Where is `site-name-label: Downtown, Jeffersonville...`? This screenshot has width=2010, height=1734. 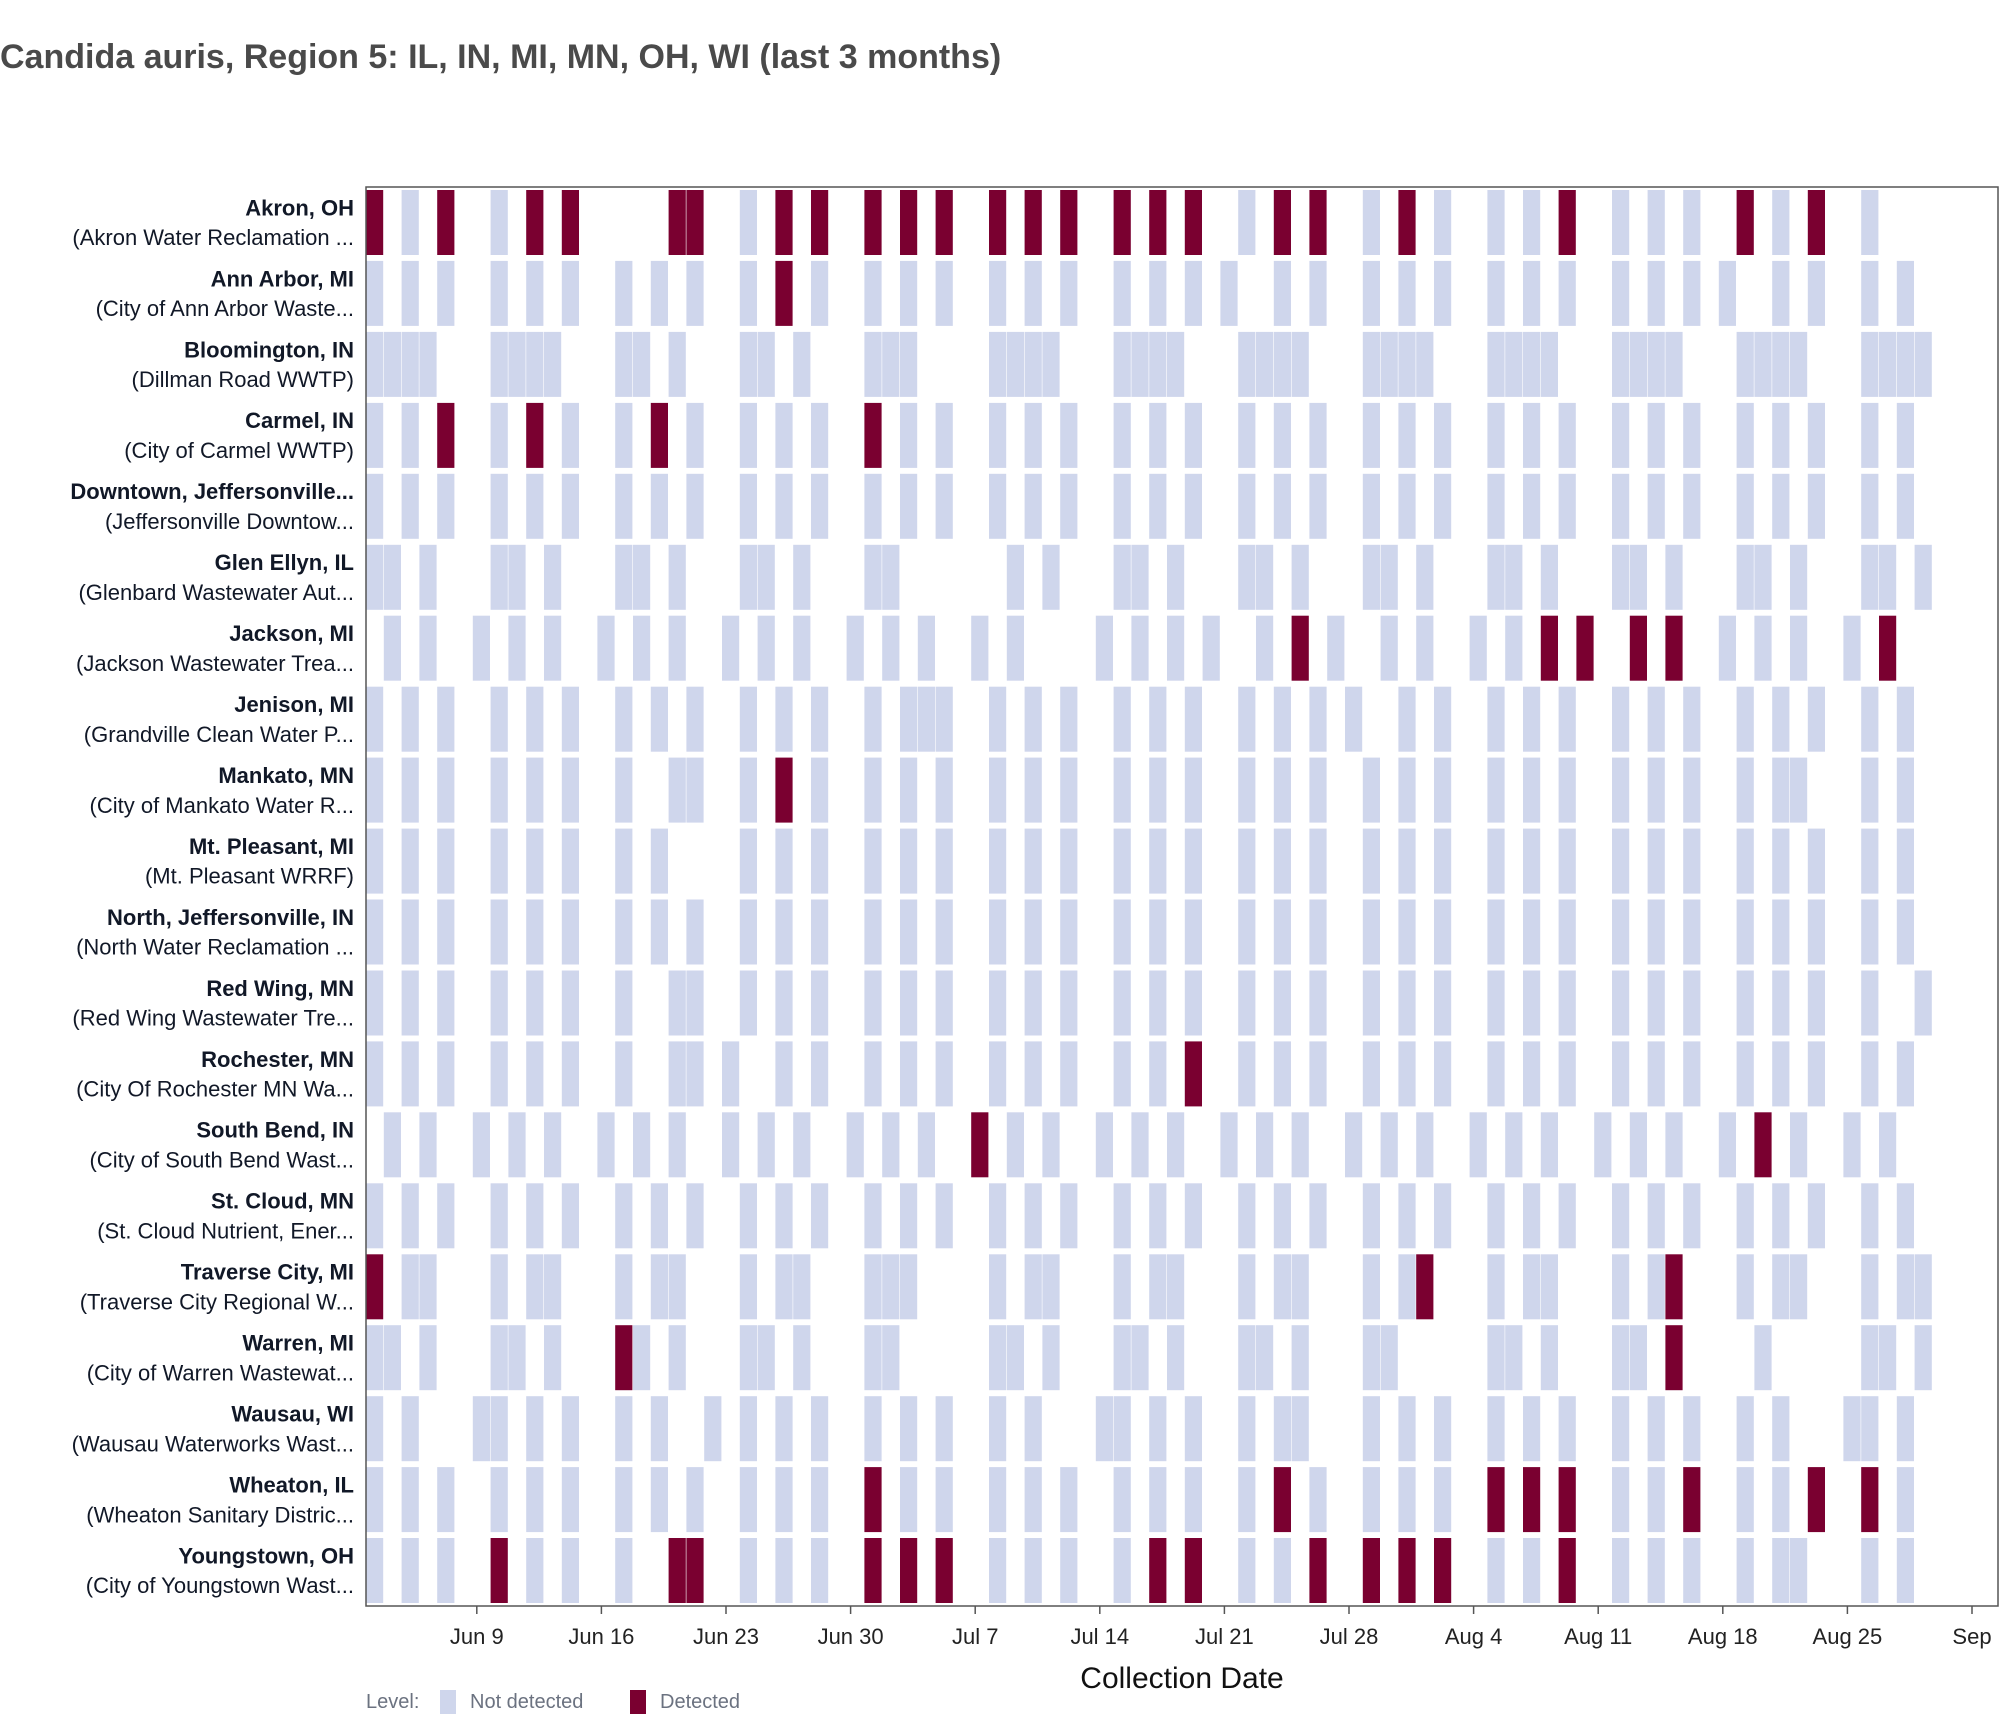
site-name-label: Downtown, Jeffersonville... is located at coordinates (212, 491).